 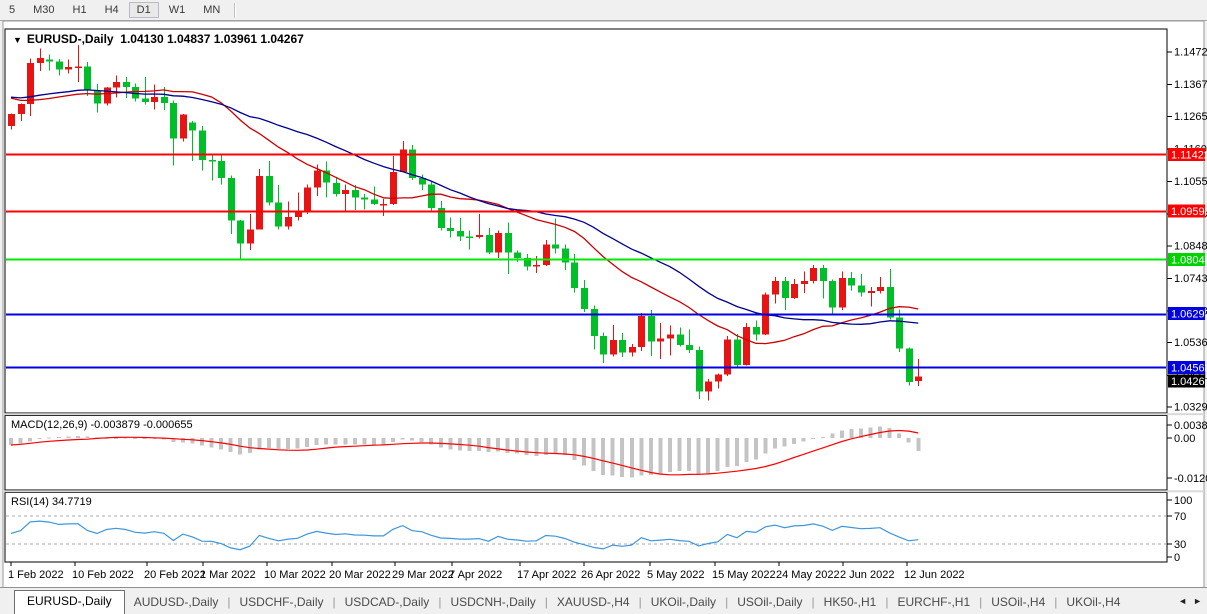 I want to click on tab-ukoil-h4: UKOil-,H4, so click(x=1093, y=602).